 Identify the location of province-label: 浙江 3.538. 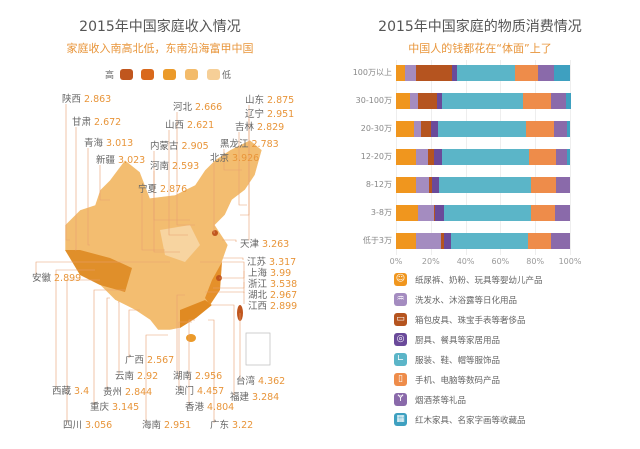
(272, 283).